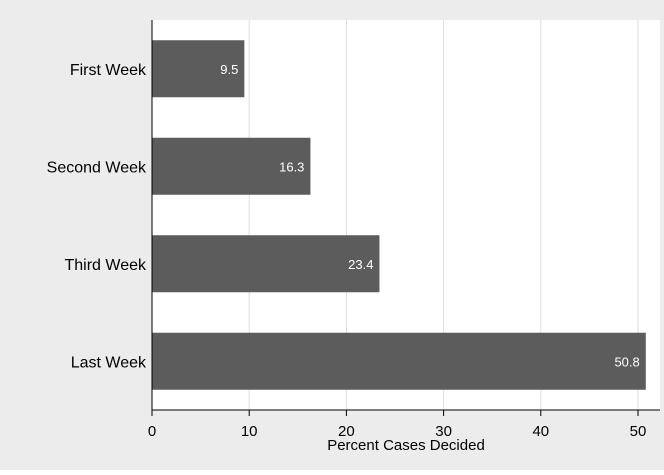  What do you see at coordinates (346, 431) in the screenshot?
I see `x-tick-label: 20` at bounding box center [346, 431].